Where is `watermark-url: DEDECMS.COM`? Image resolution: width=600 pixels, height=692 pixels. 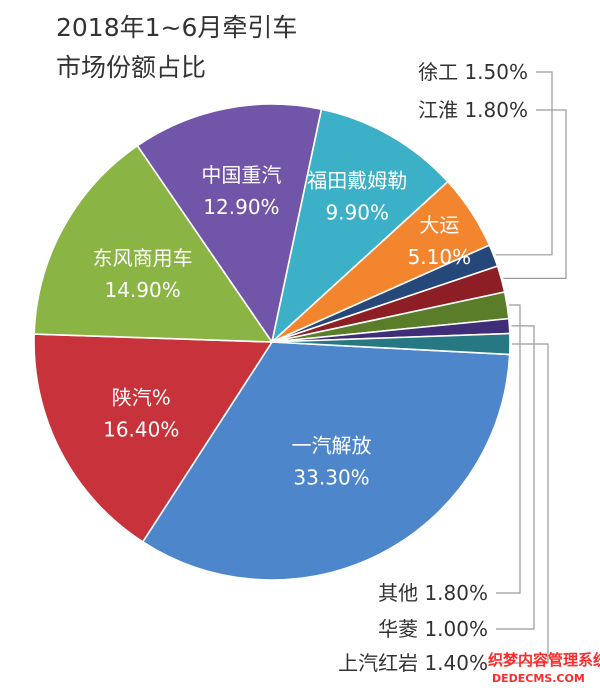 watermark-url: DEDECMS.COM is located at coordinates (538, 678).